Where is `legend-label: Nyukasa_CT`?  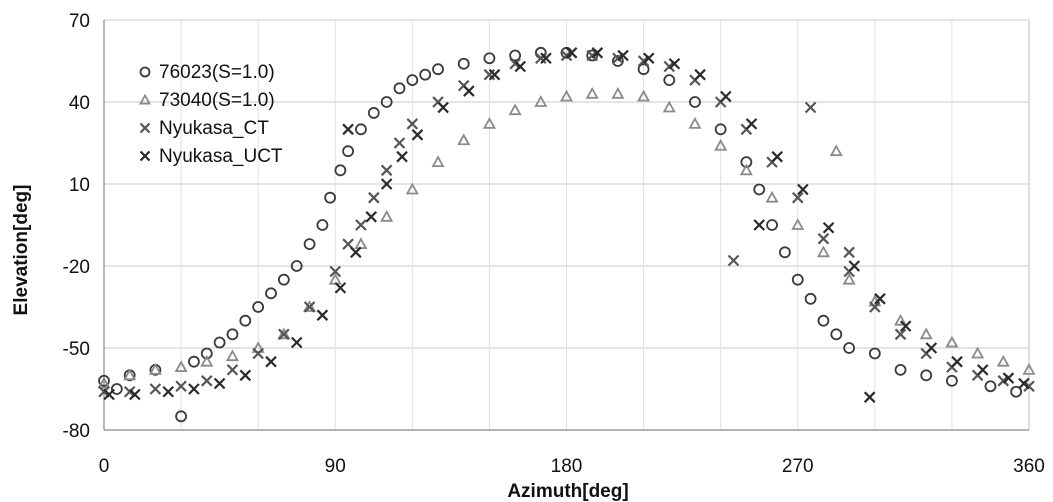 legend-label: Nyukasa_CT is located at coordinates (214, 128).